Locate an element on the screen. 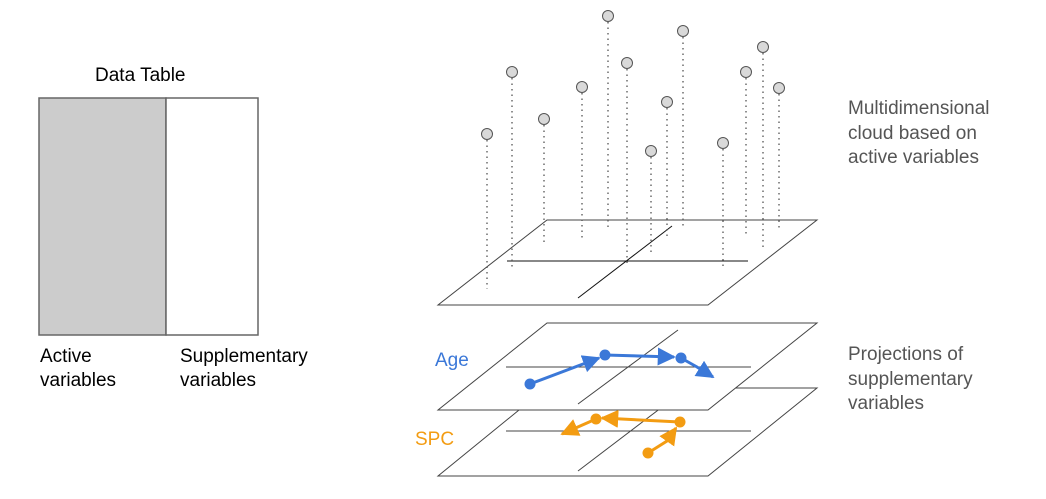 The width and height of the screenshot is (1046, 499). active-variables-block is located at coordinates (102, 216).